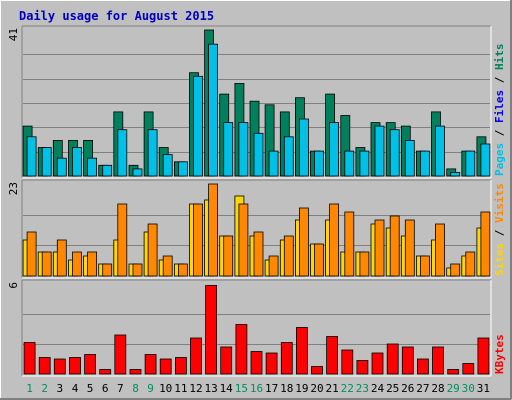 The height and width of the screenshot is (400, 512). I want to click on x-tick-label-day-10: 10, so click(165, 388).